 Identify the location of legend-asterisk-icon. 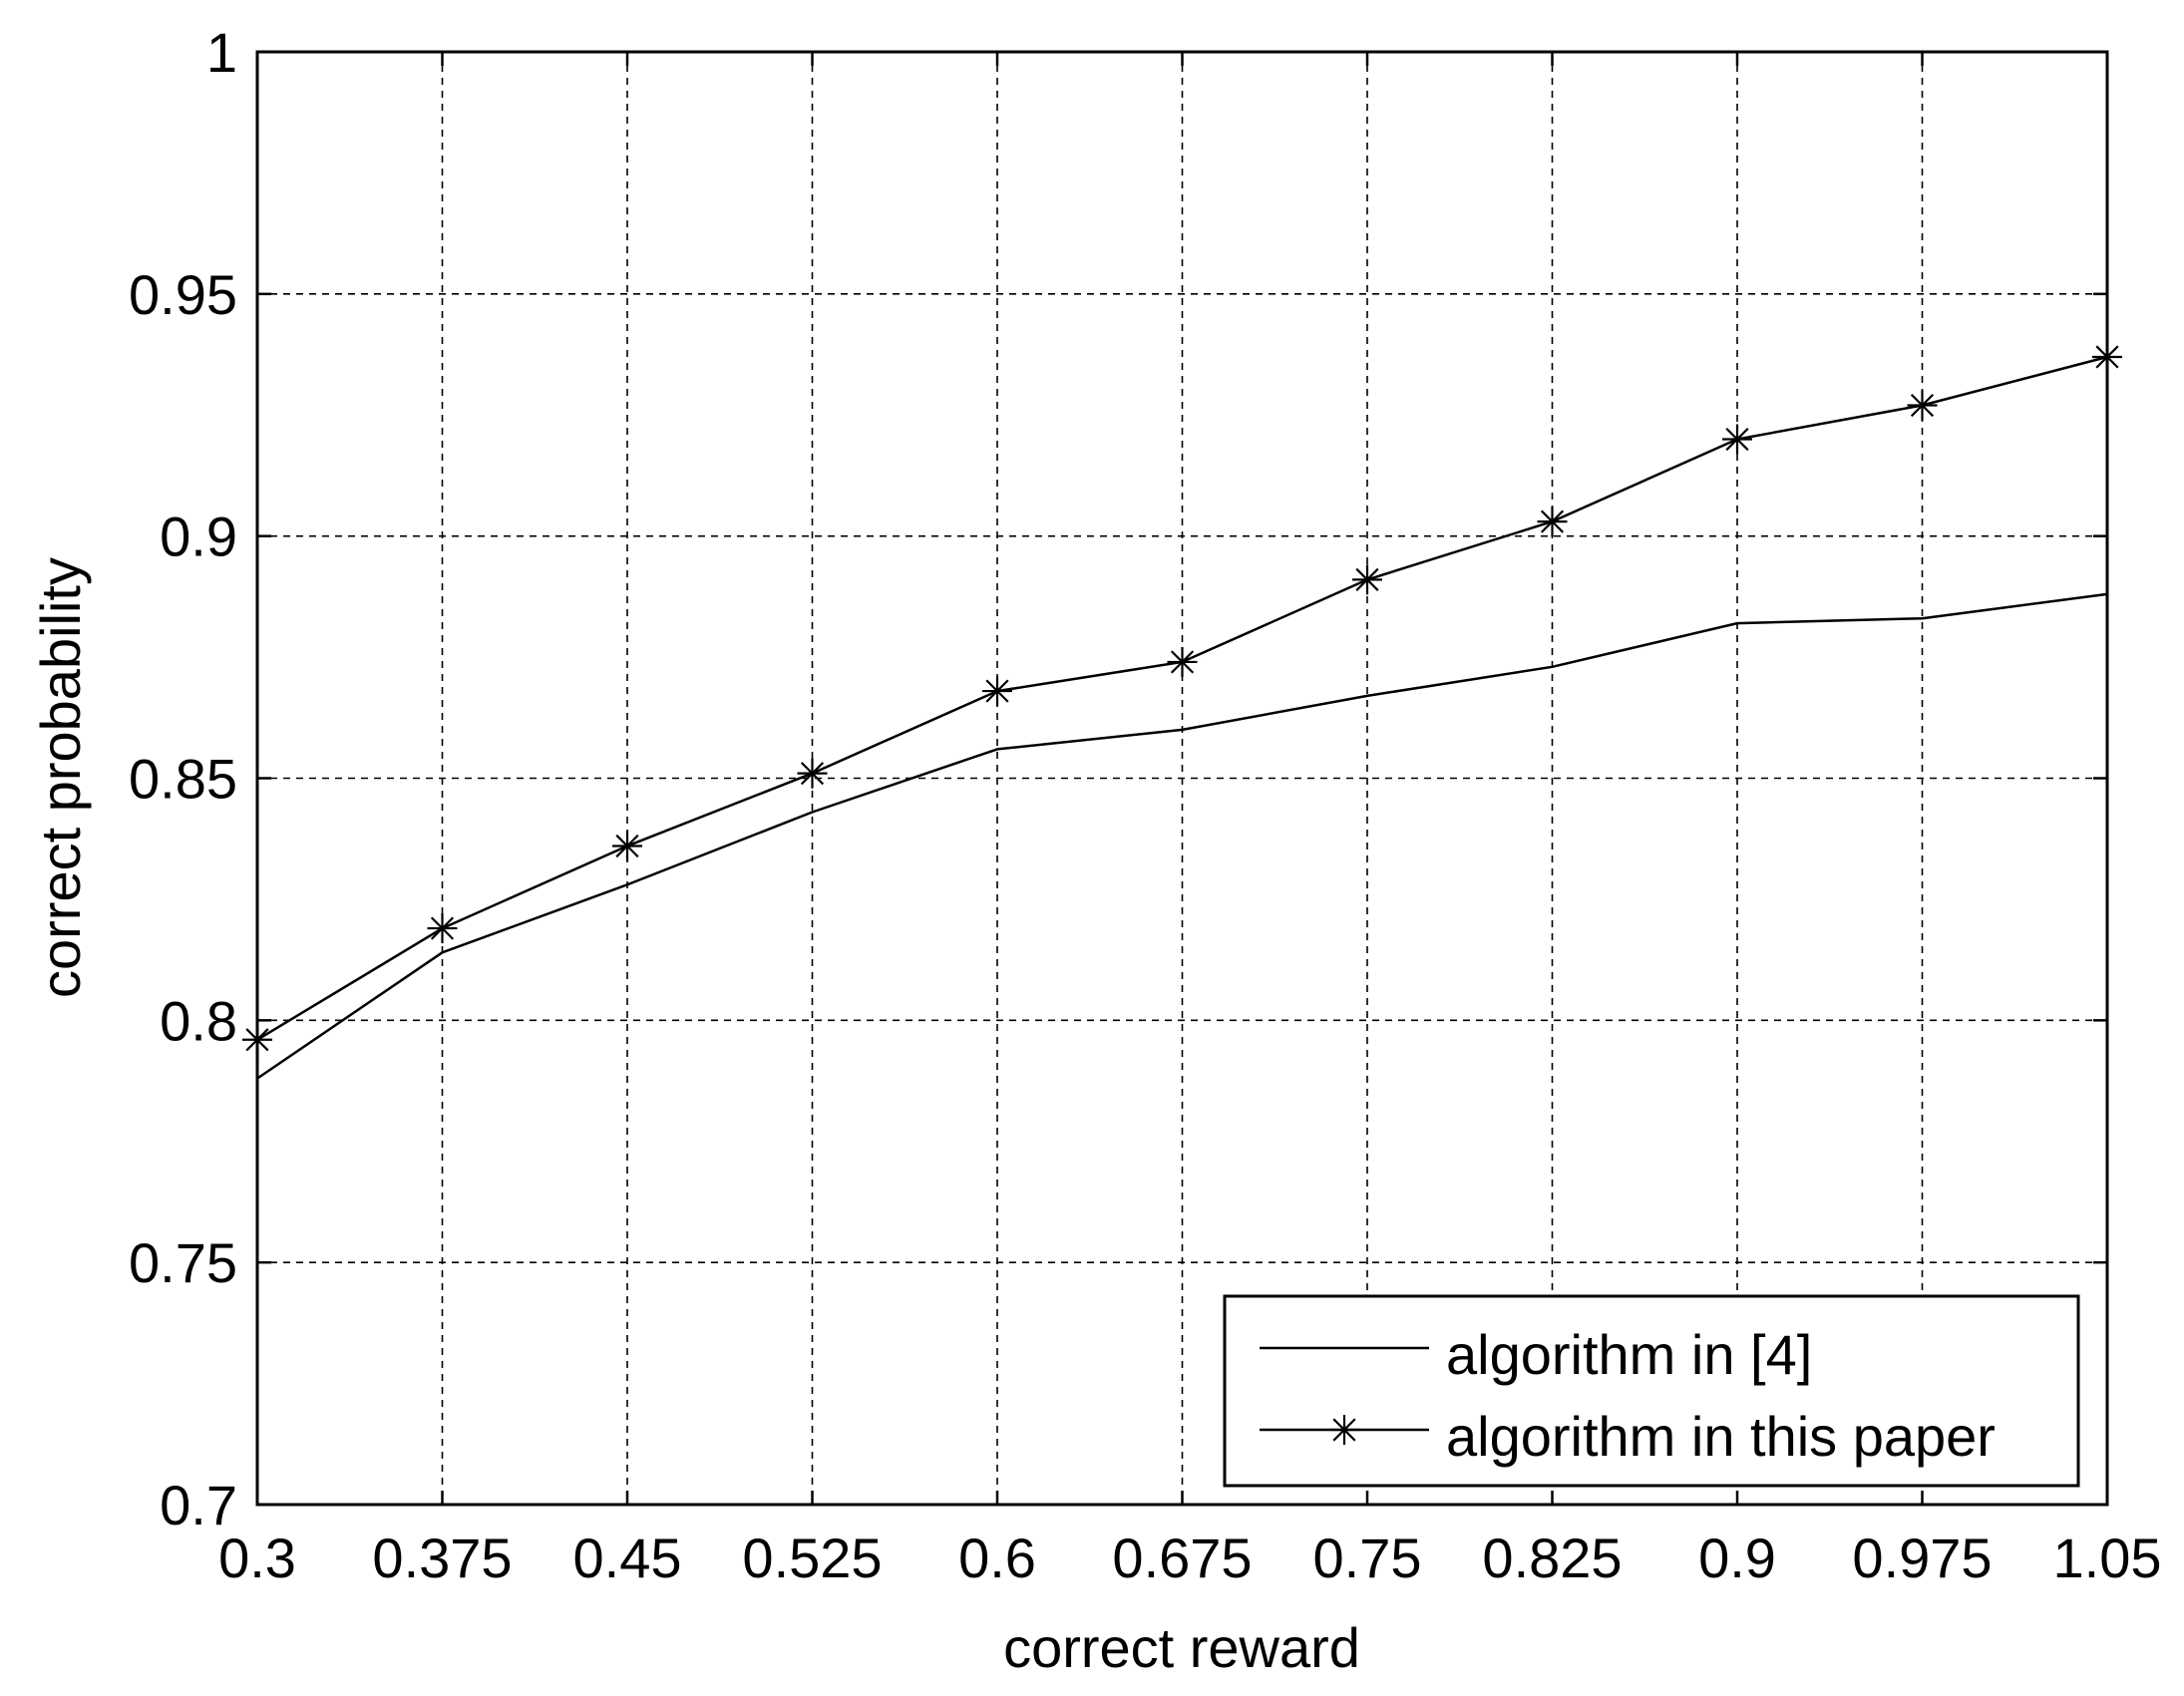
(1344, 1430).